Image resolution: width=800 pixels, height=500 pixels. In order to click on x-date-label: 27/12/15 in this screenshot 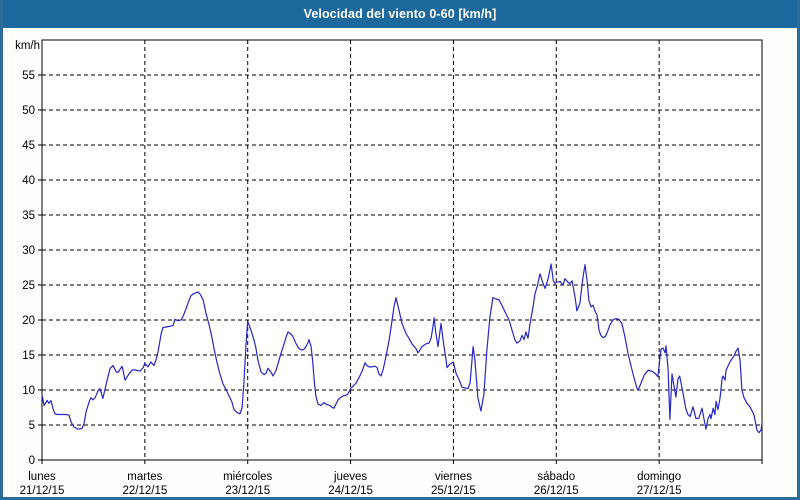, I will do `click(659, 491)`.